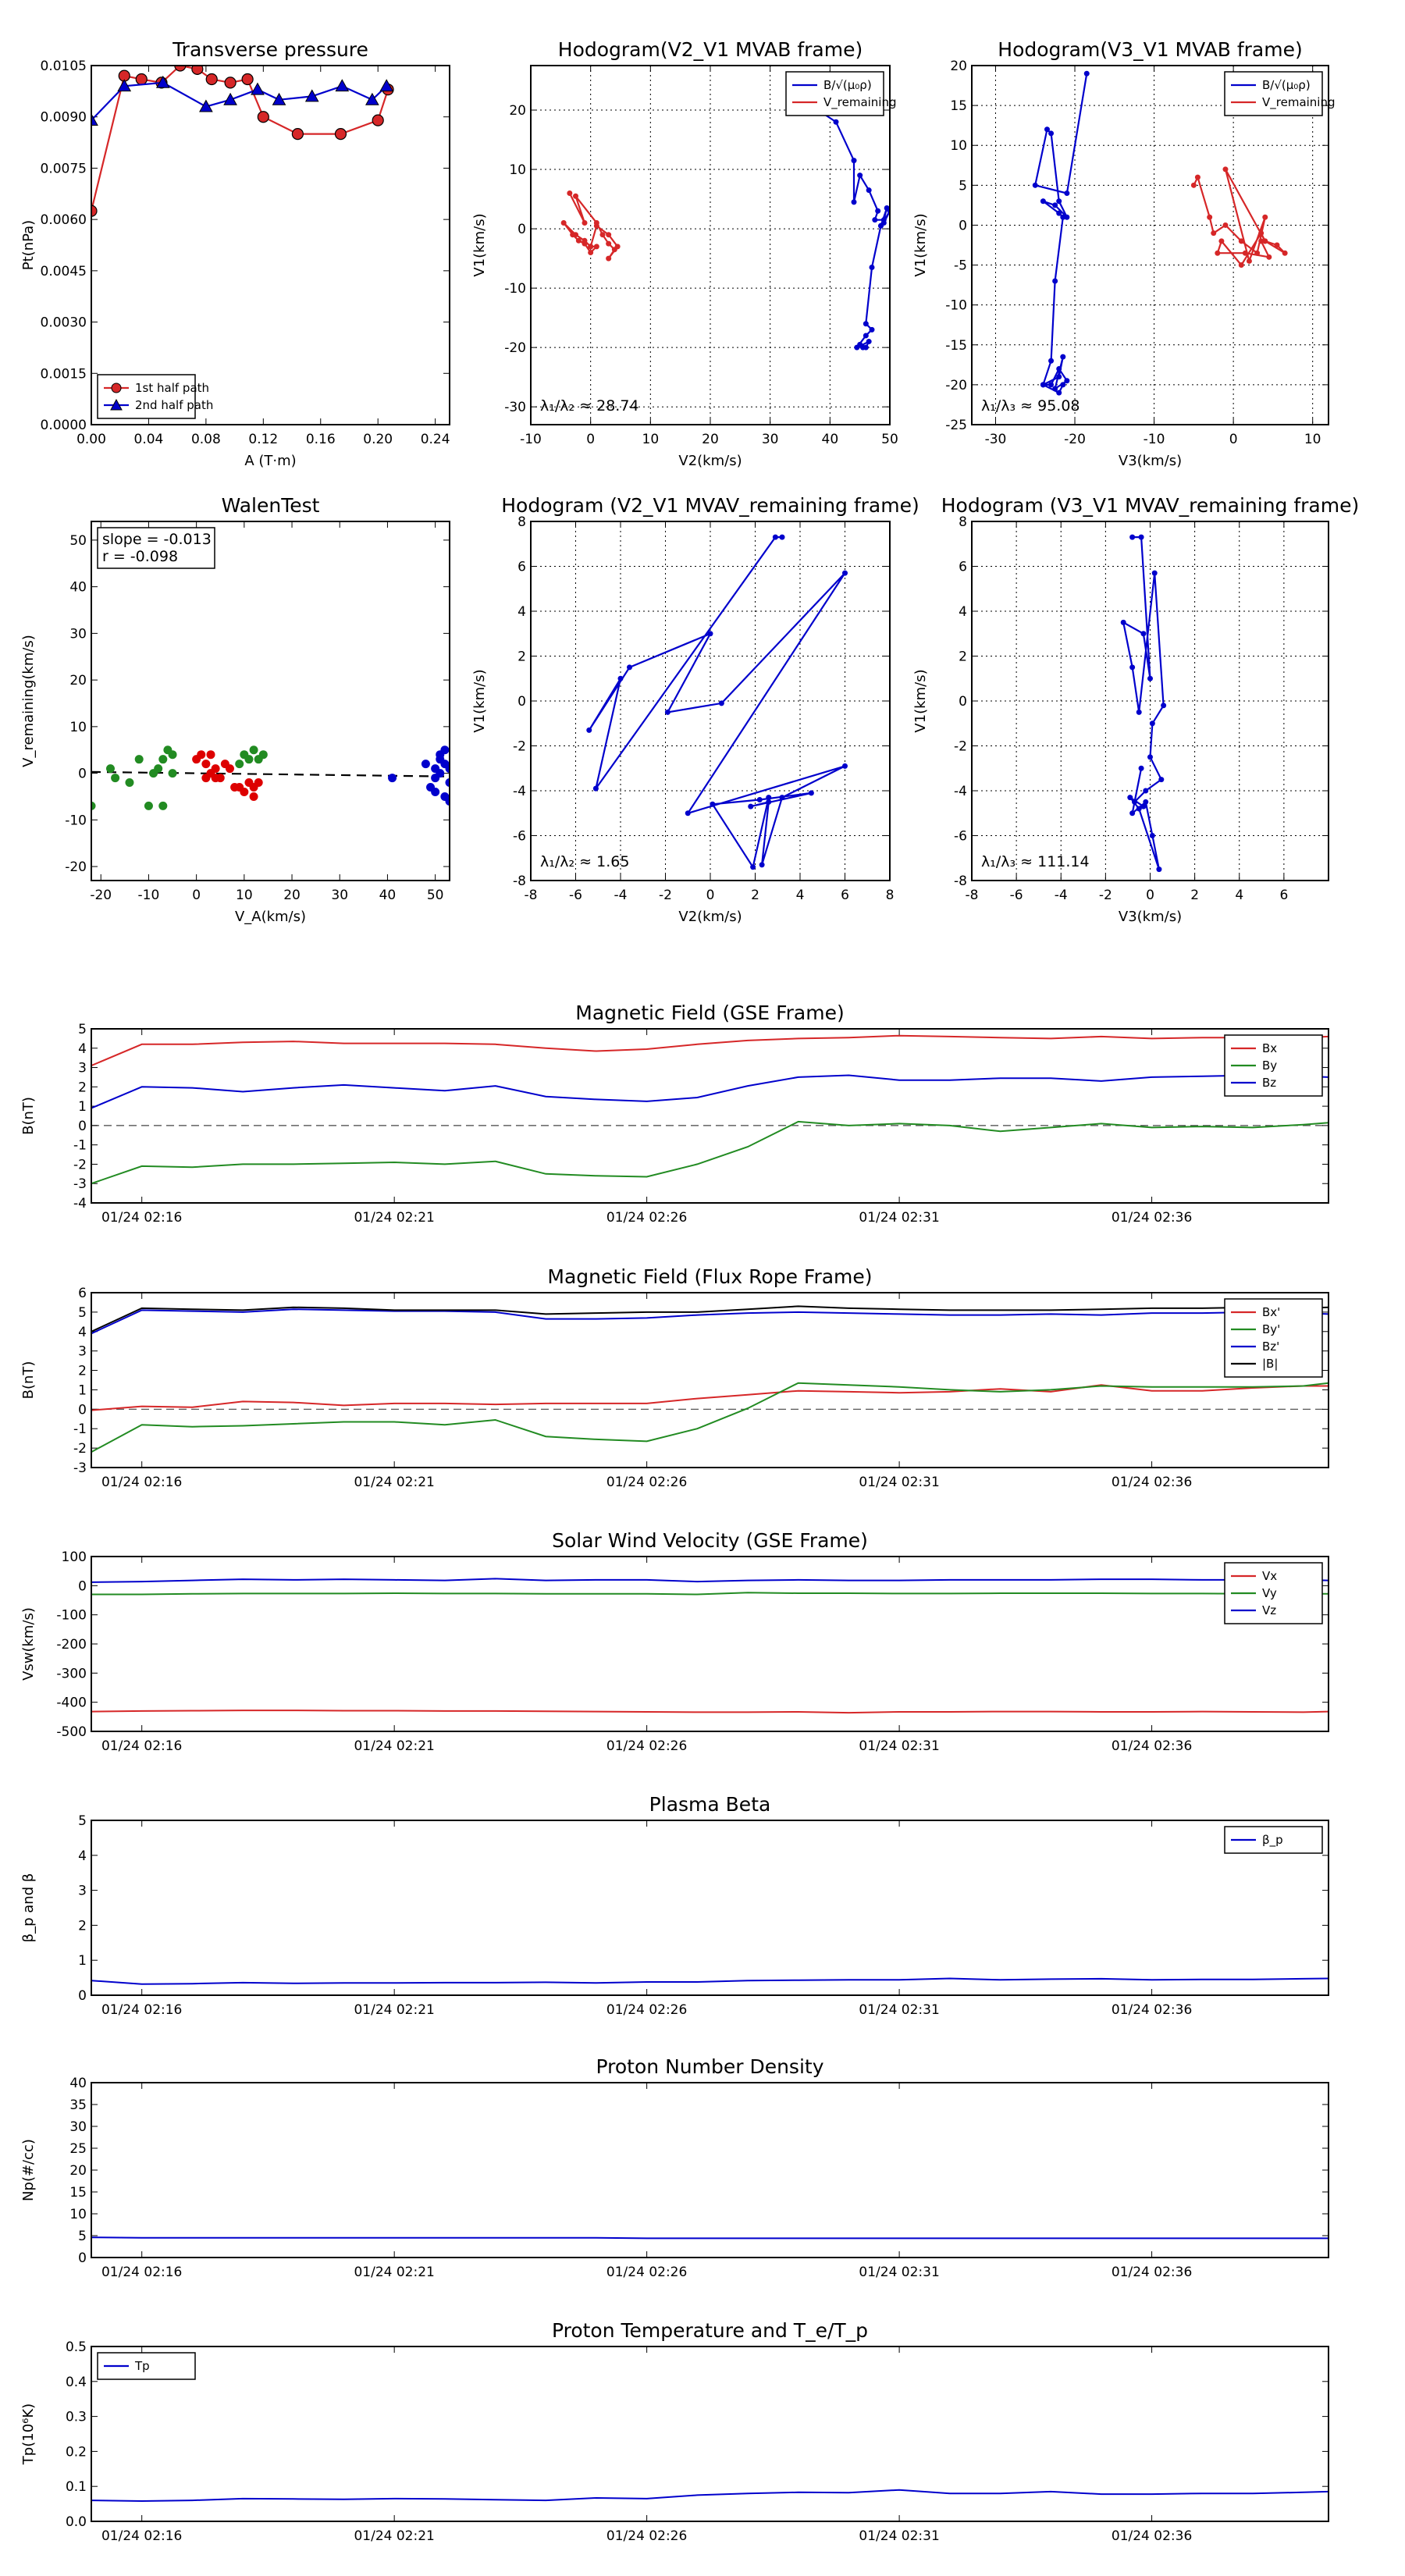 The width and height of the screenshot is (1405, 2576). Describe the element at coordinates (82, 1313) in the screenshot. I see `y-tick-label: 5` at that location.